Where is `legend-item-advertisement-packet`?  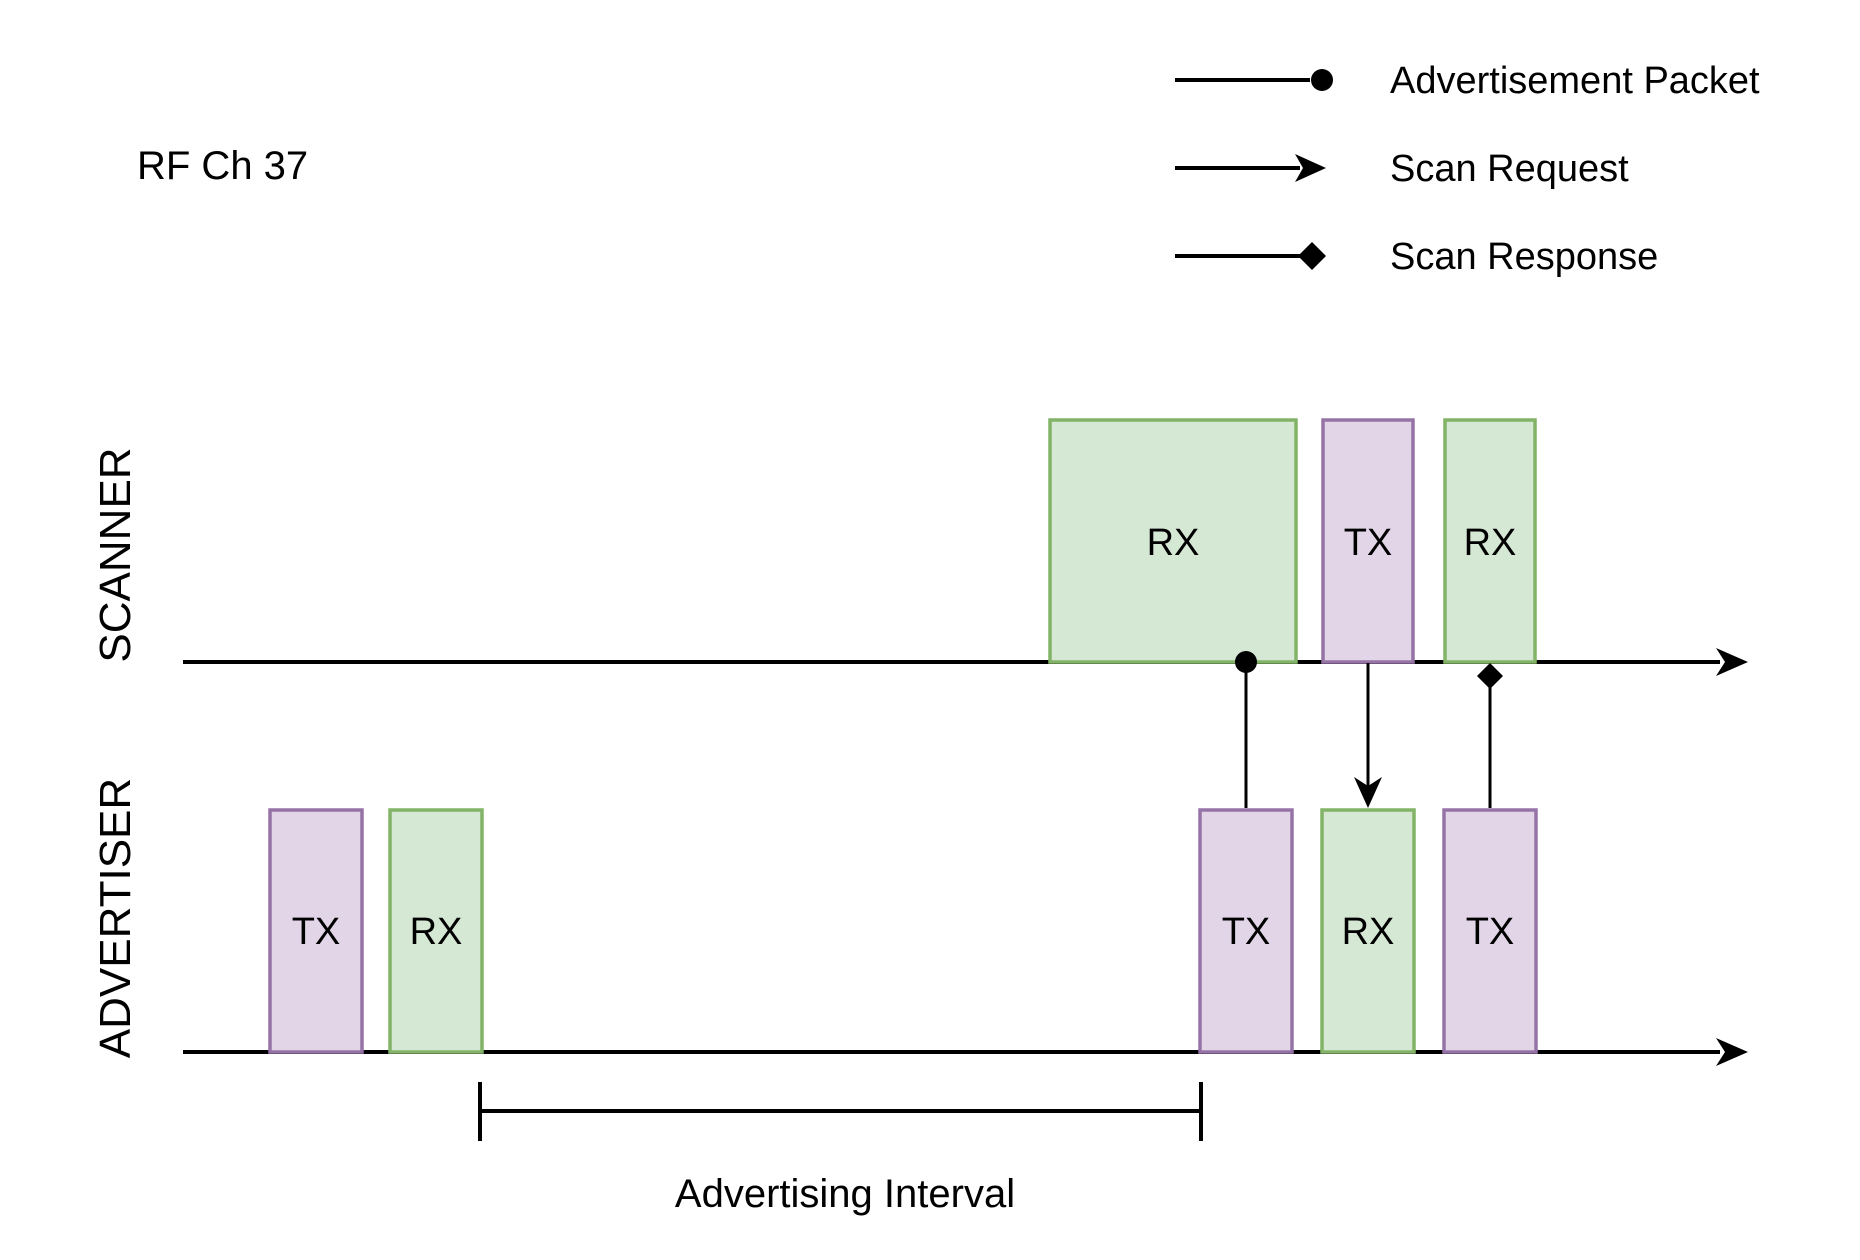 legend-item-advertisement-packet is located at coordinates (1254, 80).